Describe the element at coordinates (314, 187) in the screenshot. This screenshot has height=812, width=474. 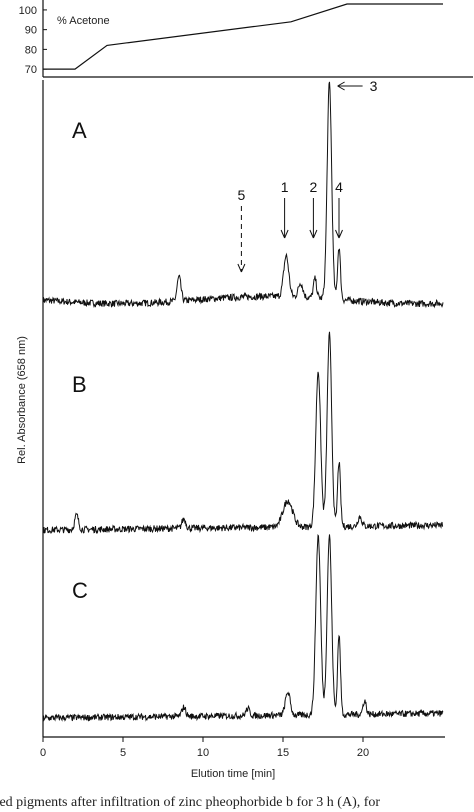
I see `peak-annotation-label: 2` at that location.